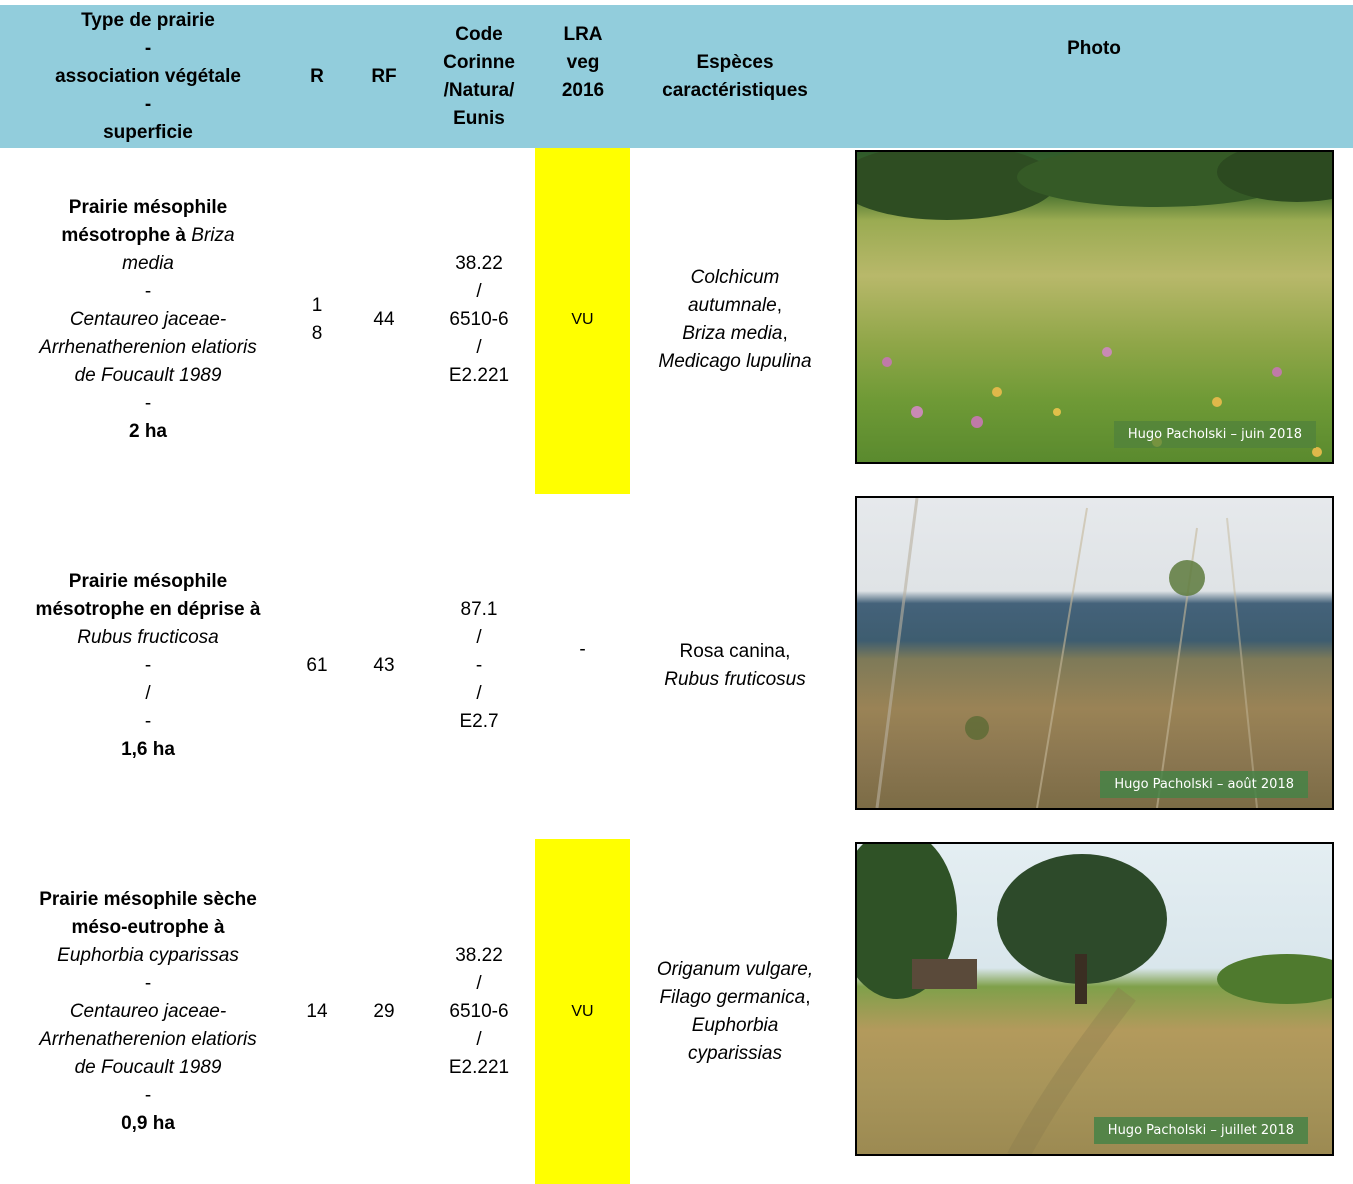 The height and width of the screenshot is (1184, 1353). Describe the element at coordinates (317, 320) in the screenshot. I see `row1-r: 1 8` at that location.